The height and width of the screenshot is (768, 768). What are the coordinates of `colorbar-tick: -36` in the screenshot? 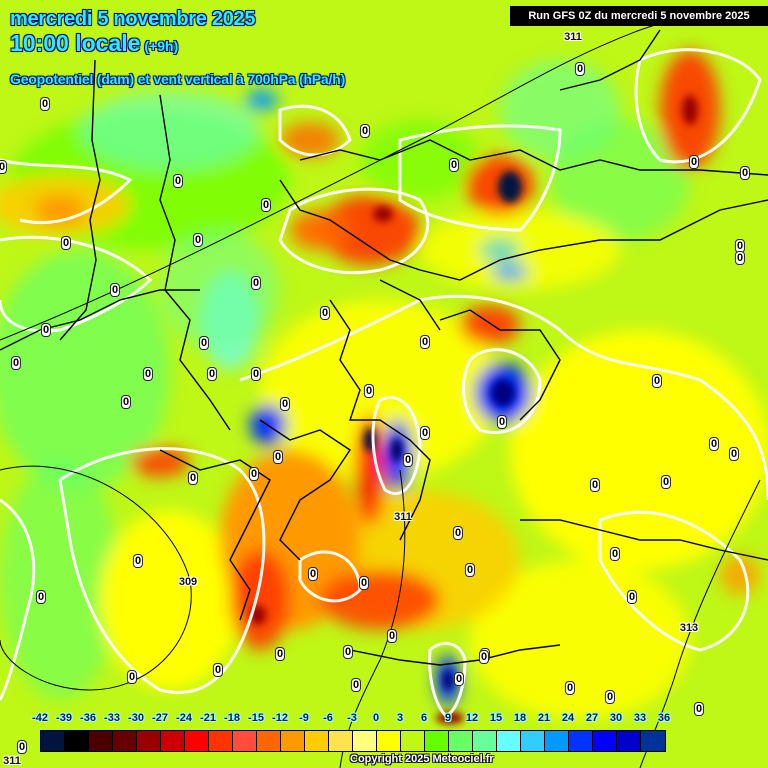 It's located at (88, 718).